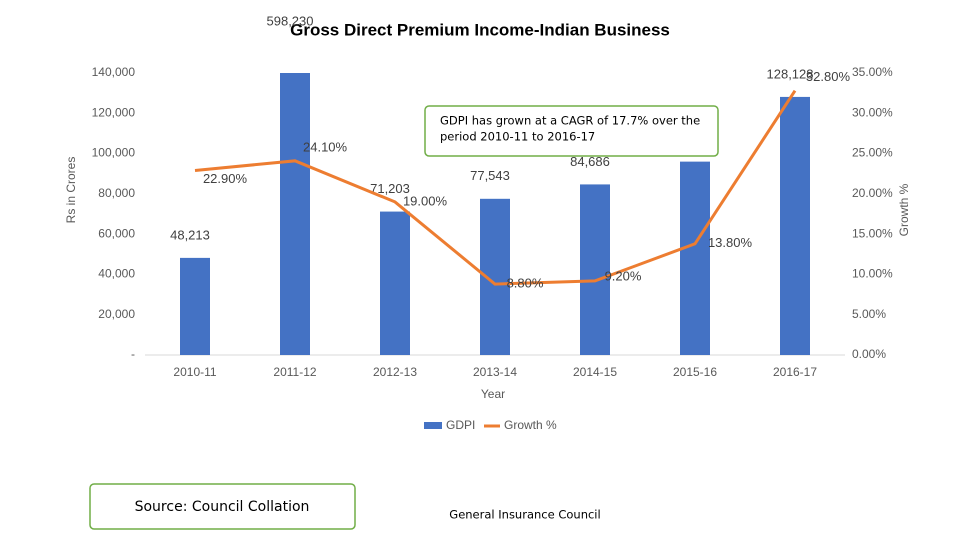 The width and height of the screenshot is (960, 540). What do you see at coordinates (71, 190) in the screenshot?
I see `y-axis-title: Rs in Crores` at bounding box center [71, 190].